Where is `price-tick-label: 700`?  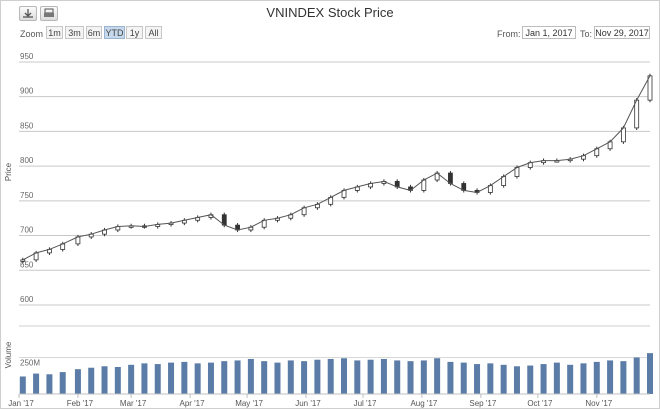 price-tick-label: 700 is located at coordinates (27, 230).